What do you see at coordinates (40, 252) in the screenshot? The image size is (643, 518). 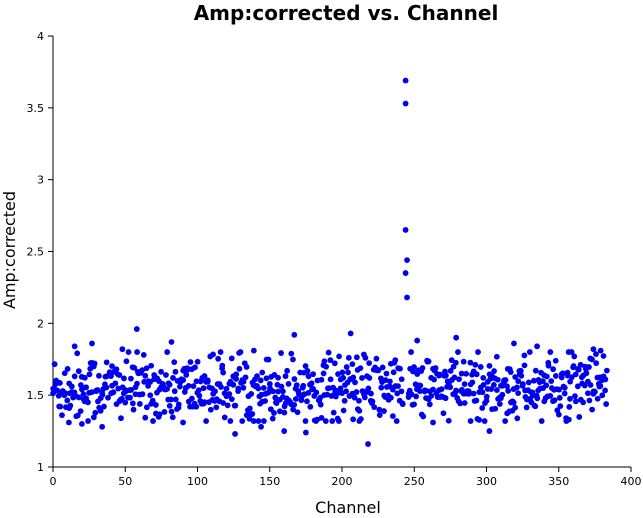 I see `y-axis-ticks: 1 1.5 2 2.5 3 3.5 4` at bounding box center [40, 252].